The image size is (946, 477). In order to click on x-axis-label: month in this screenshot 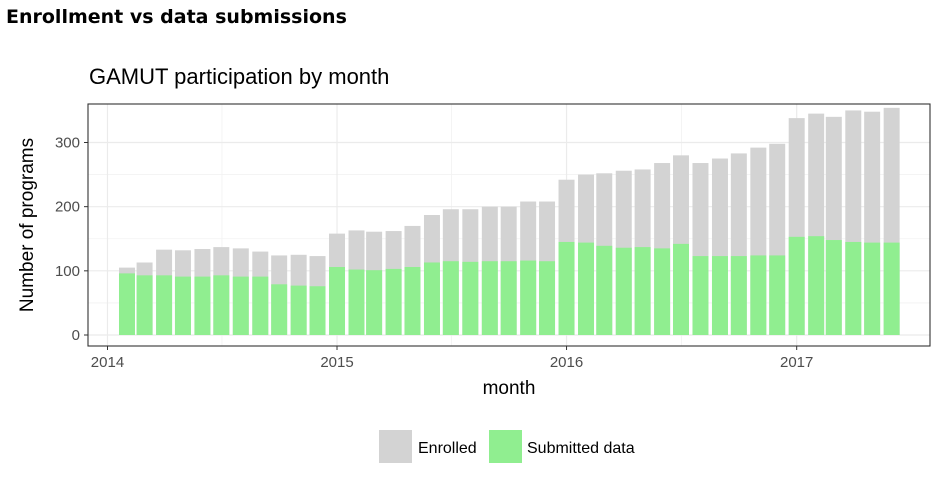, I will do `click(509, 388)`.